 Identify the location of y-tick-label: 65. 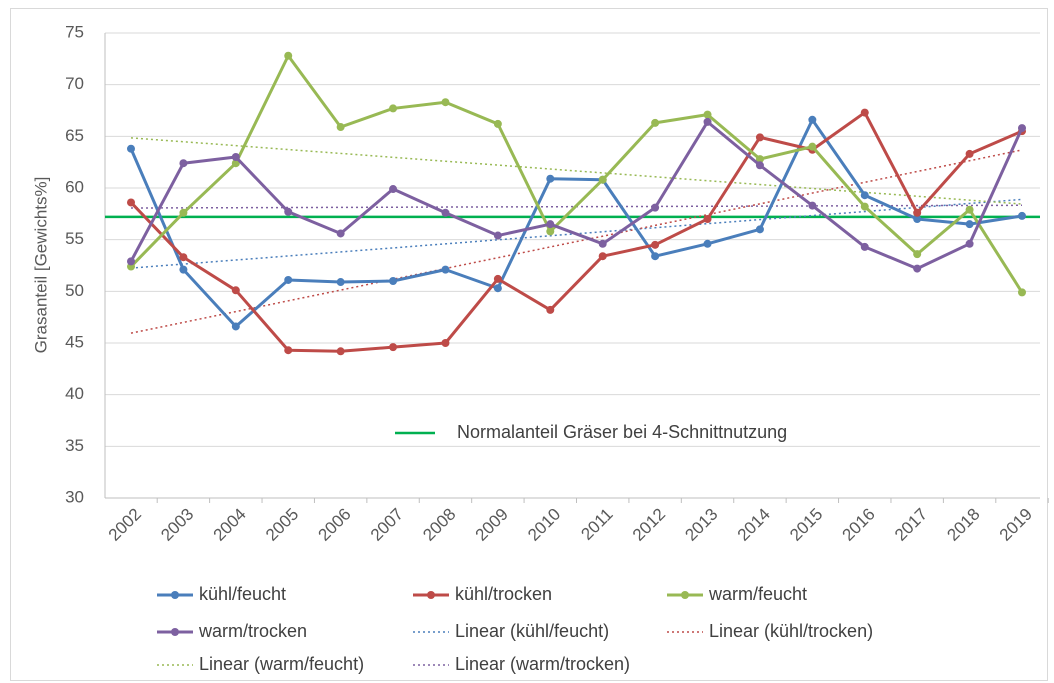
(74, 135).